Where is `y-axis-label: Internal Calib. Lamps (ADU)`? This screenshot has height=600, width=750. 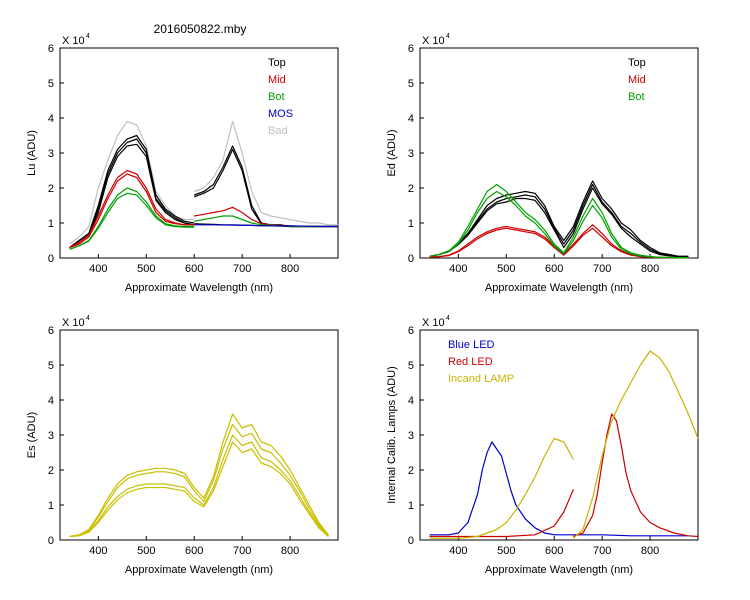
y-axis-label: Internal Calib. Lamps (ADU) is located at coordinates (392, 435).